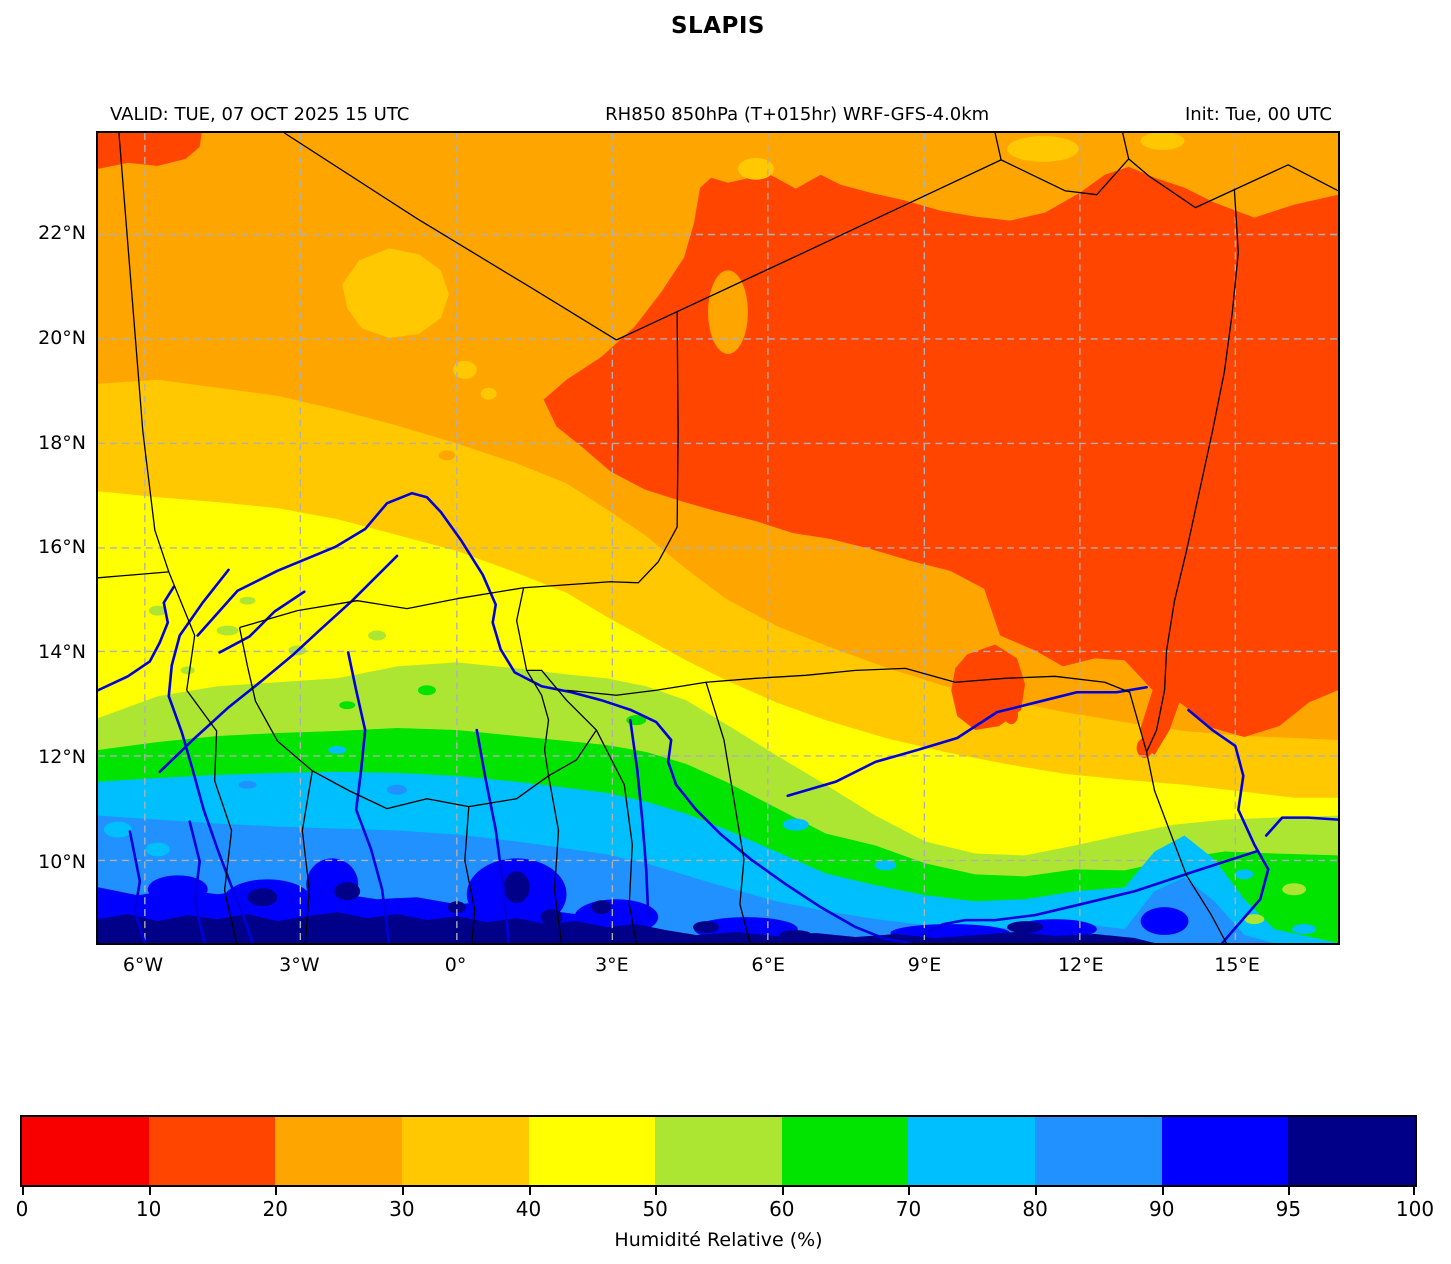 The width and height of the screenshot is (1451, 1264). Describe the element at coordinates (260, 114) in the screenshot. I see `valid-time-label: VALID: TUE, 07 OCT 2025 15 UTC` at that location.